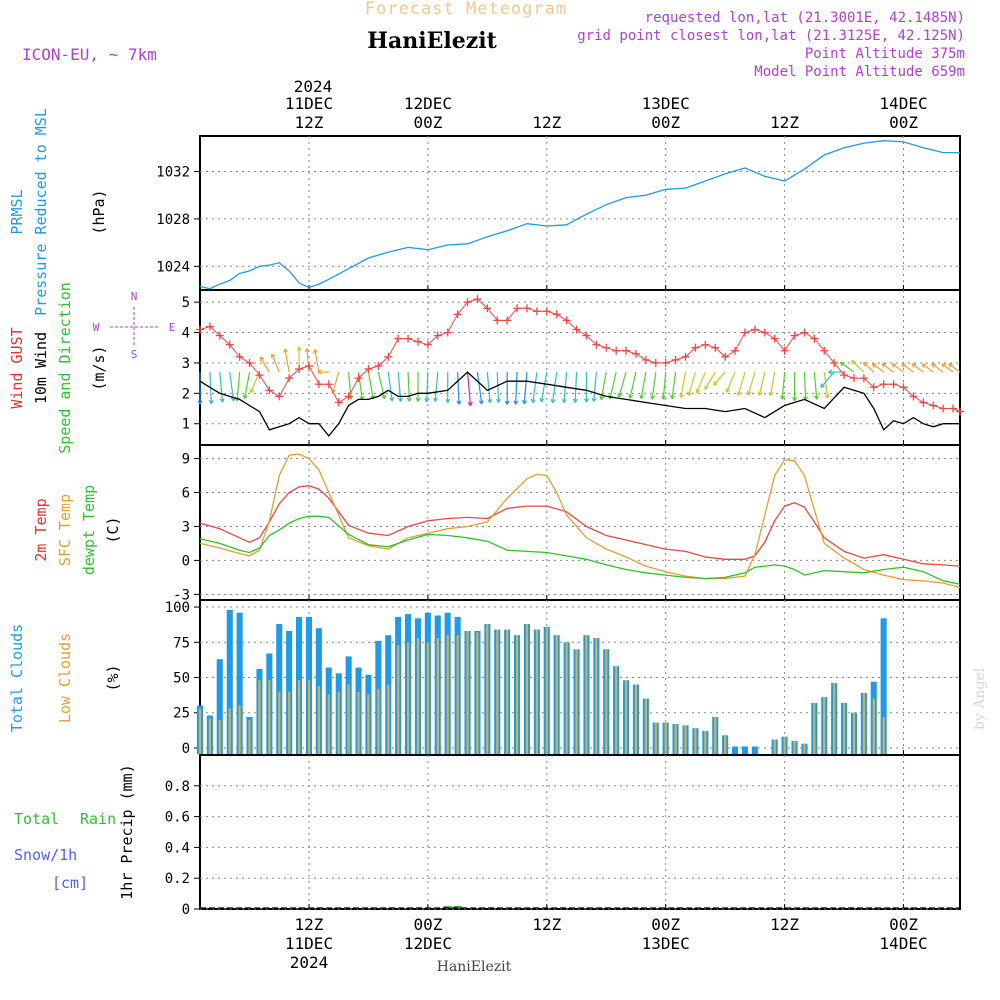 The height and width of the screenshot is (1000, 1000). Describe the element at coordinates (903, 924) in the screenshot. I see `time-label-bottom: 00Z` at that location.